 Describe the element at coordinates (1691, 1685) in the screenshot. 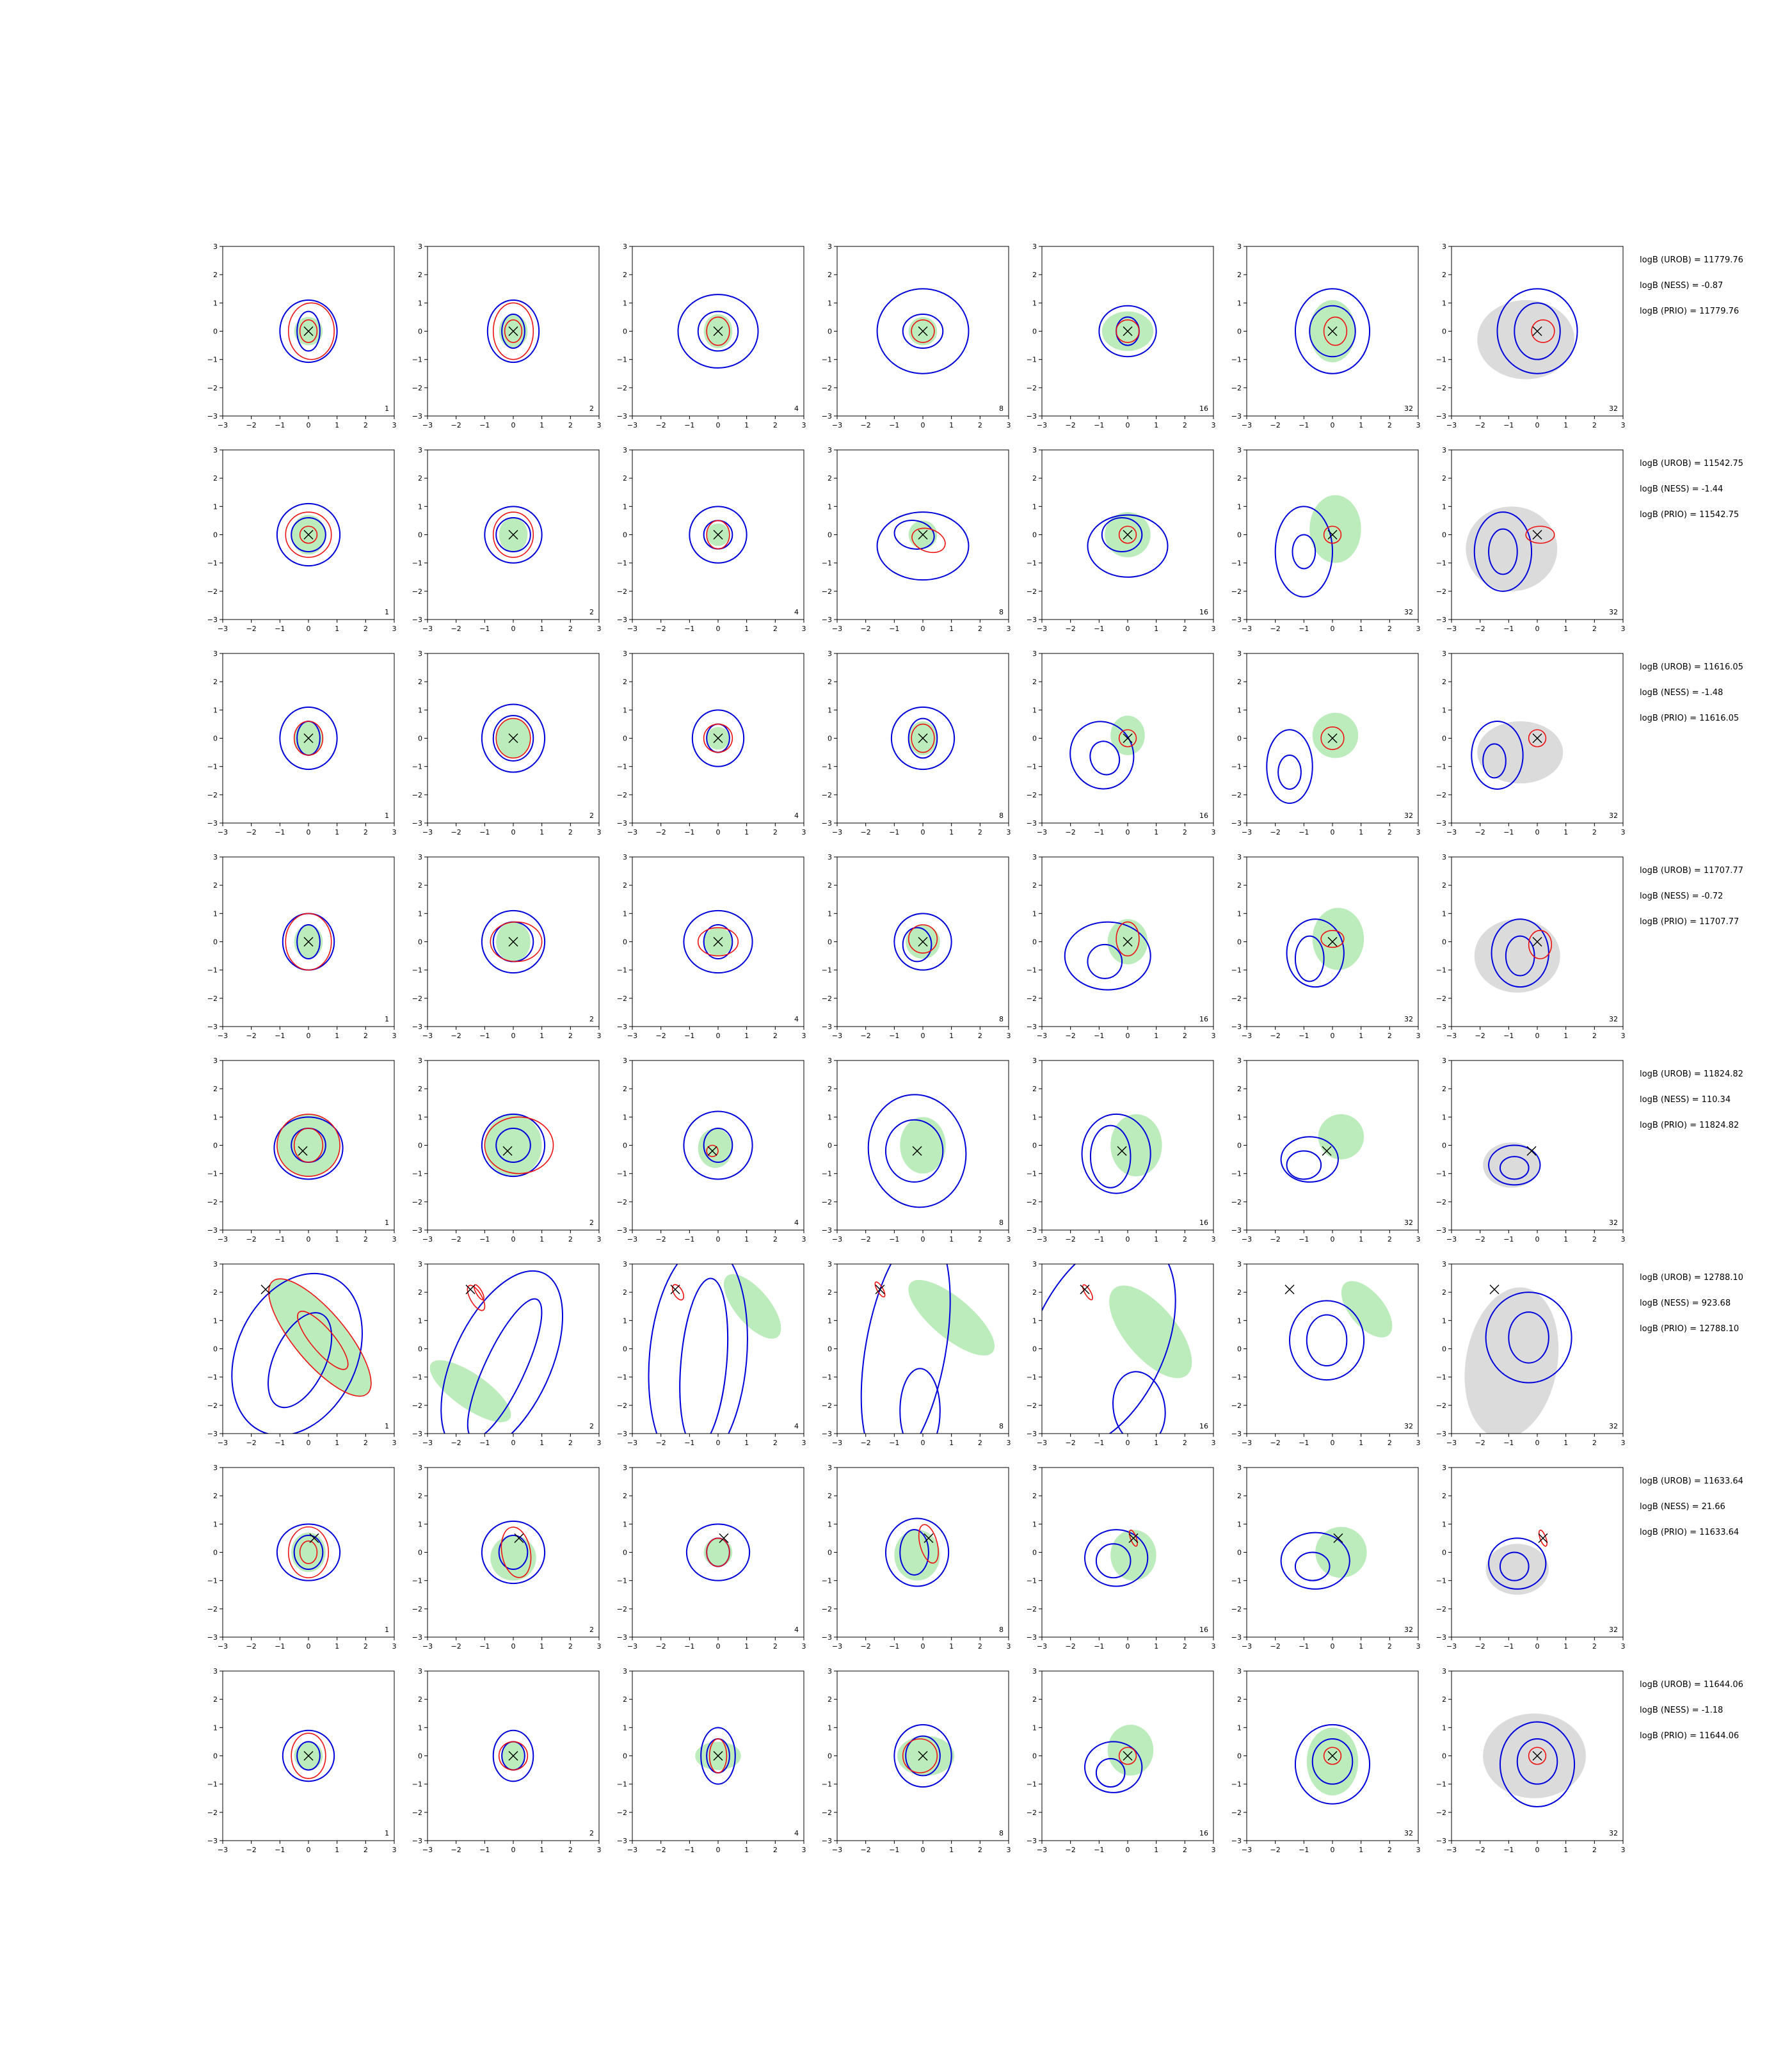

I see `logb-text: logB (UROB) = 11644.06` at that location.